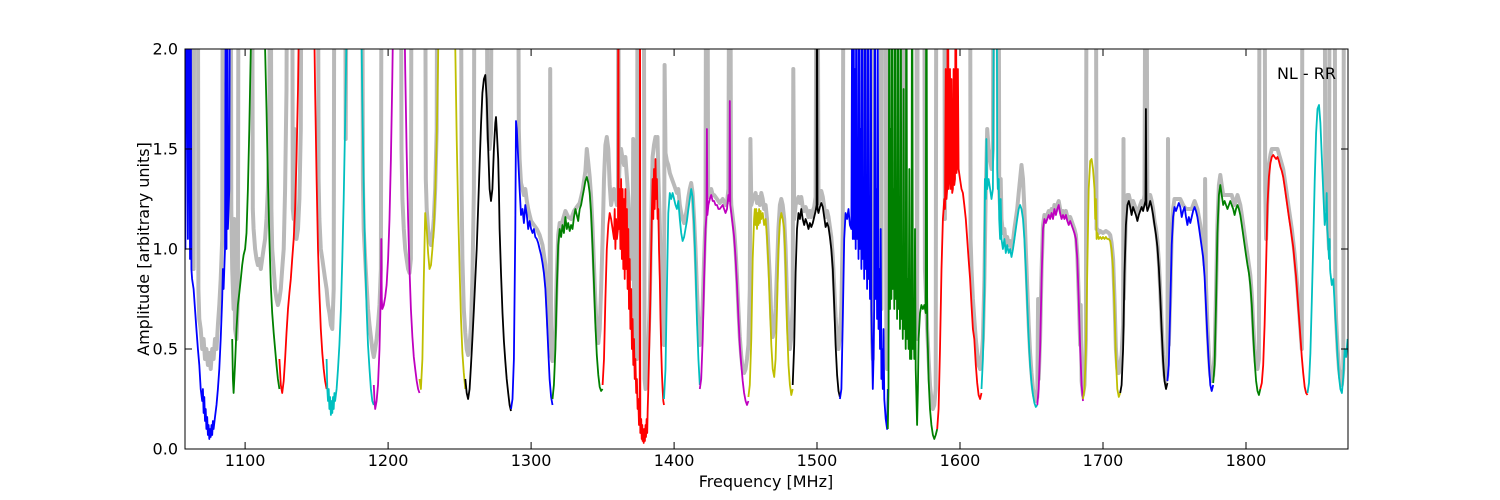  What do you see at coordinates (816, 223) in the screenshot?
I see `subband-curve-SB14` at bounding box center [816, 223].